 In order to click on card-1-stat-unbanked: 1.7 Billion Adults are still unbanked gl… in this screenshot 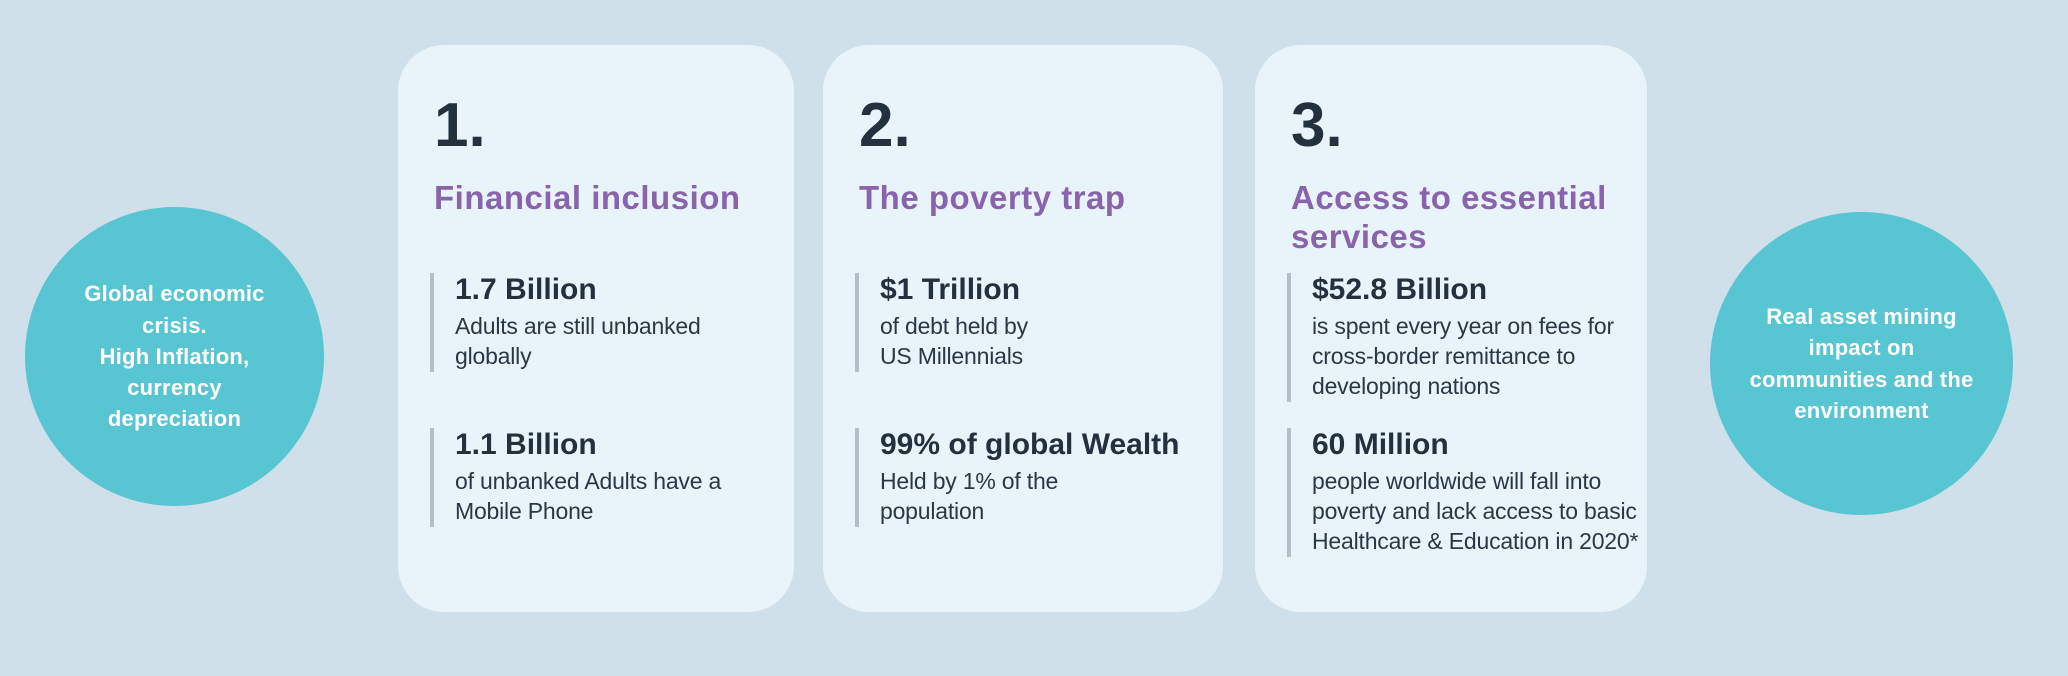, I will do `click(604, 322)`.